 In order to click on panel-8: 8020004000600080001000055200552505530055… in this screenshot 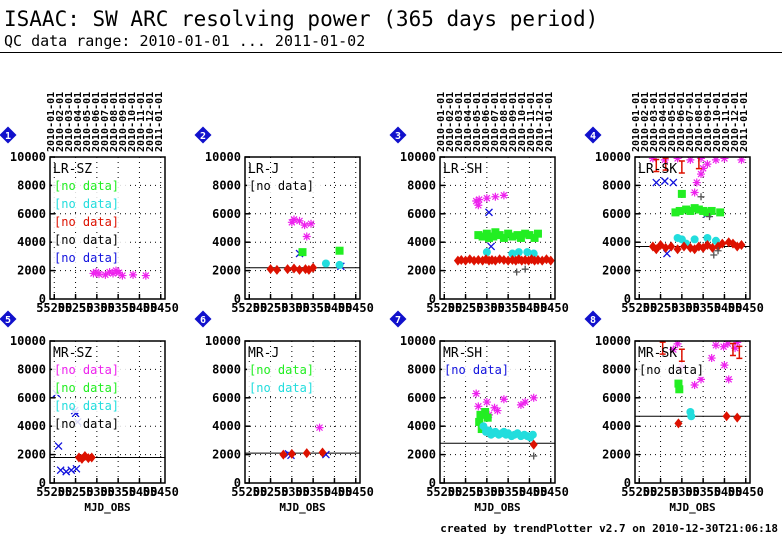, I will do `click(674, 412)`.